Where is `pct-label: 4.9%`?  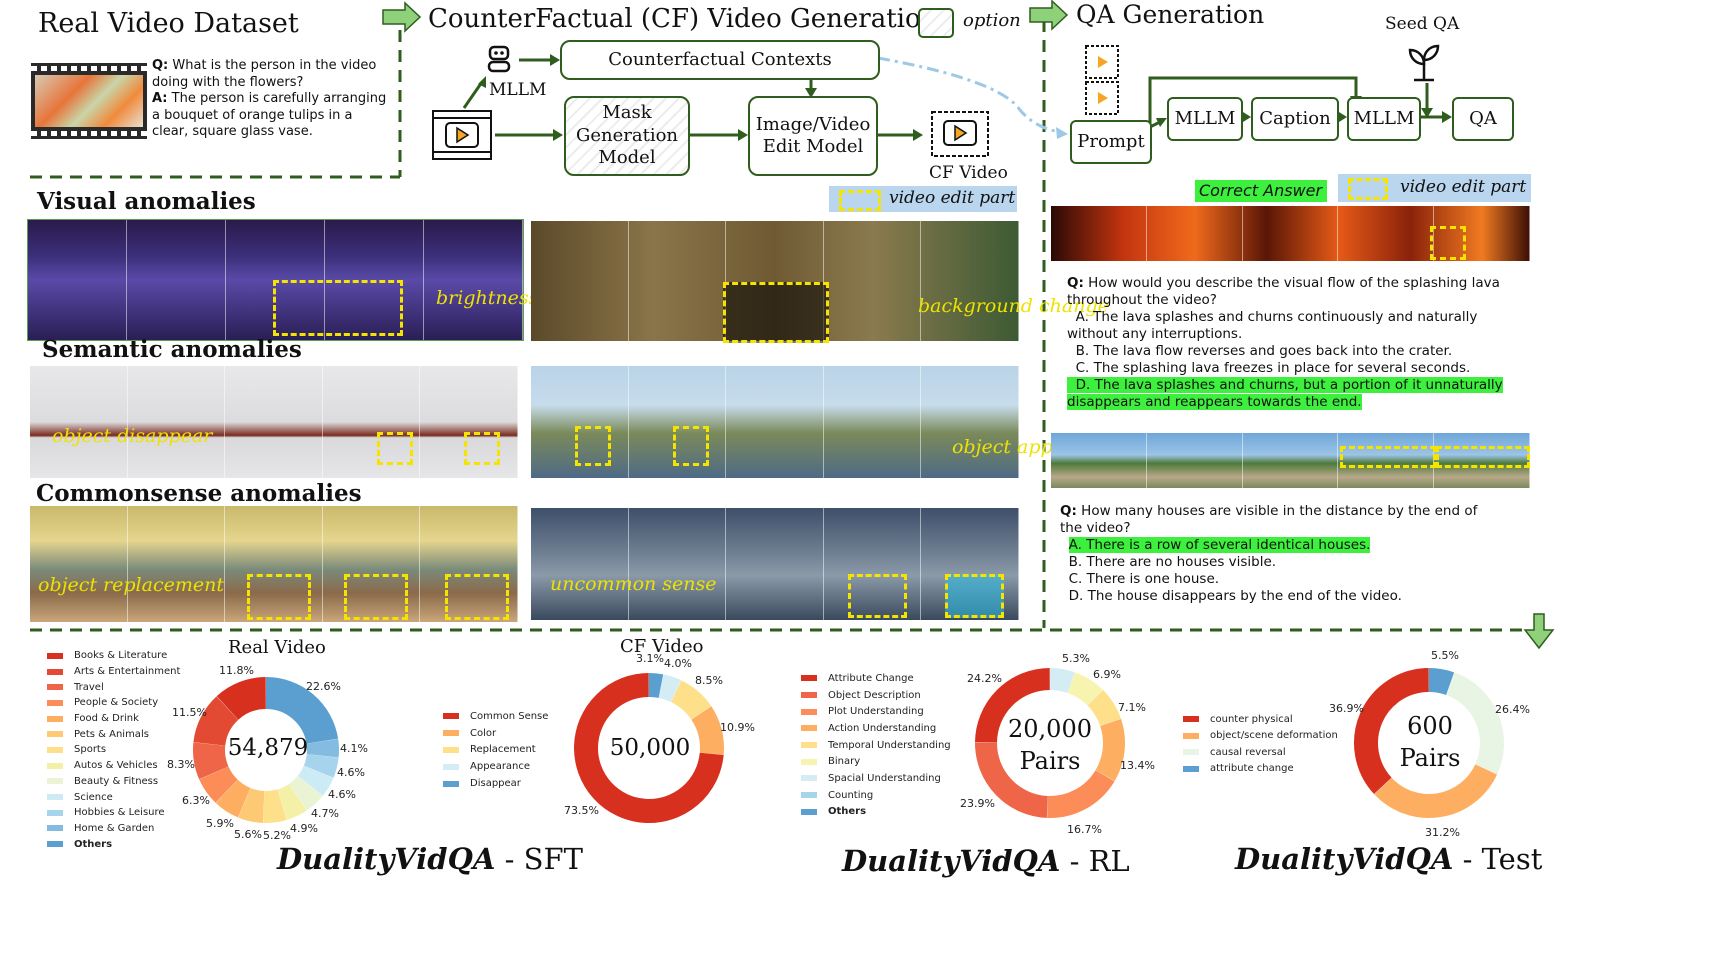
pct-label: 4.9% is located at coordinates (304, 828).